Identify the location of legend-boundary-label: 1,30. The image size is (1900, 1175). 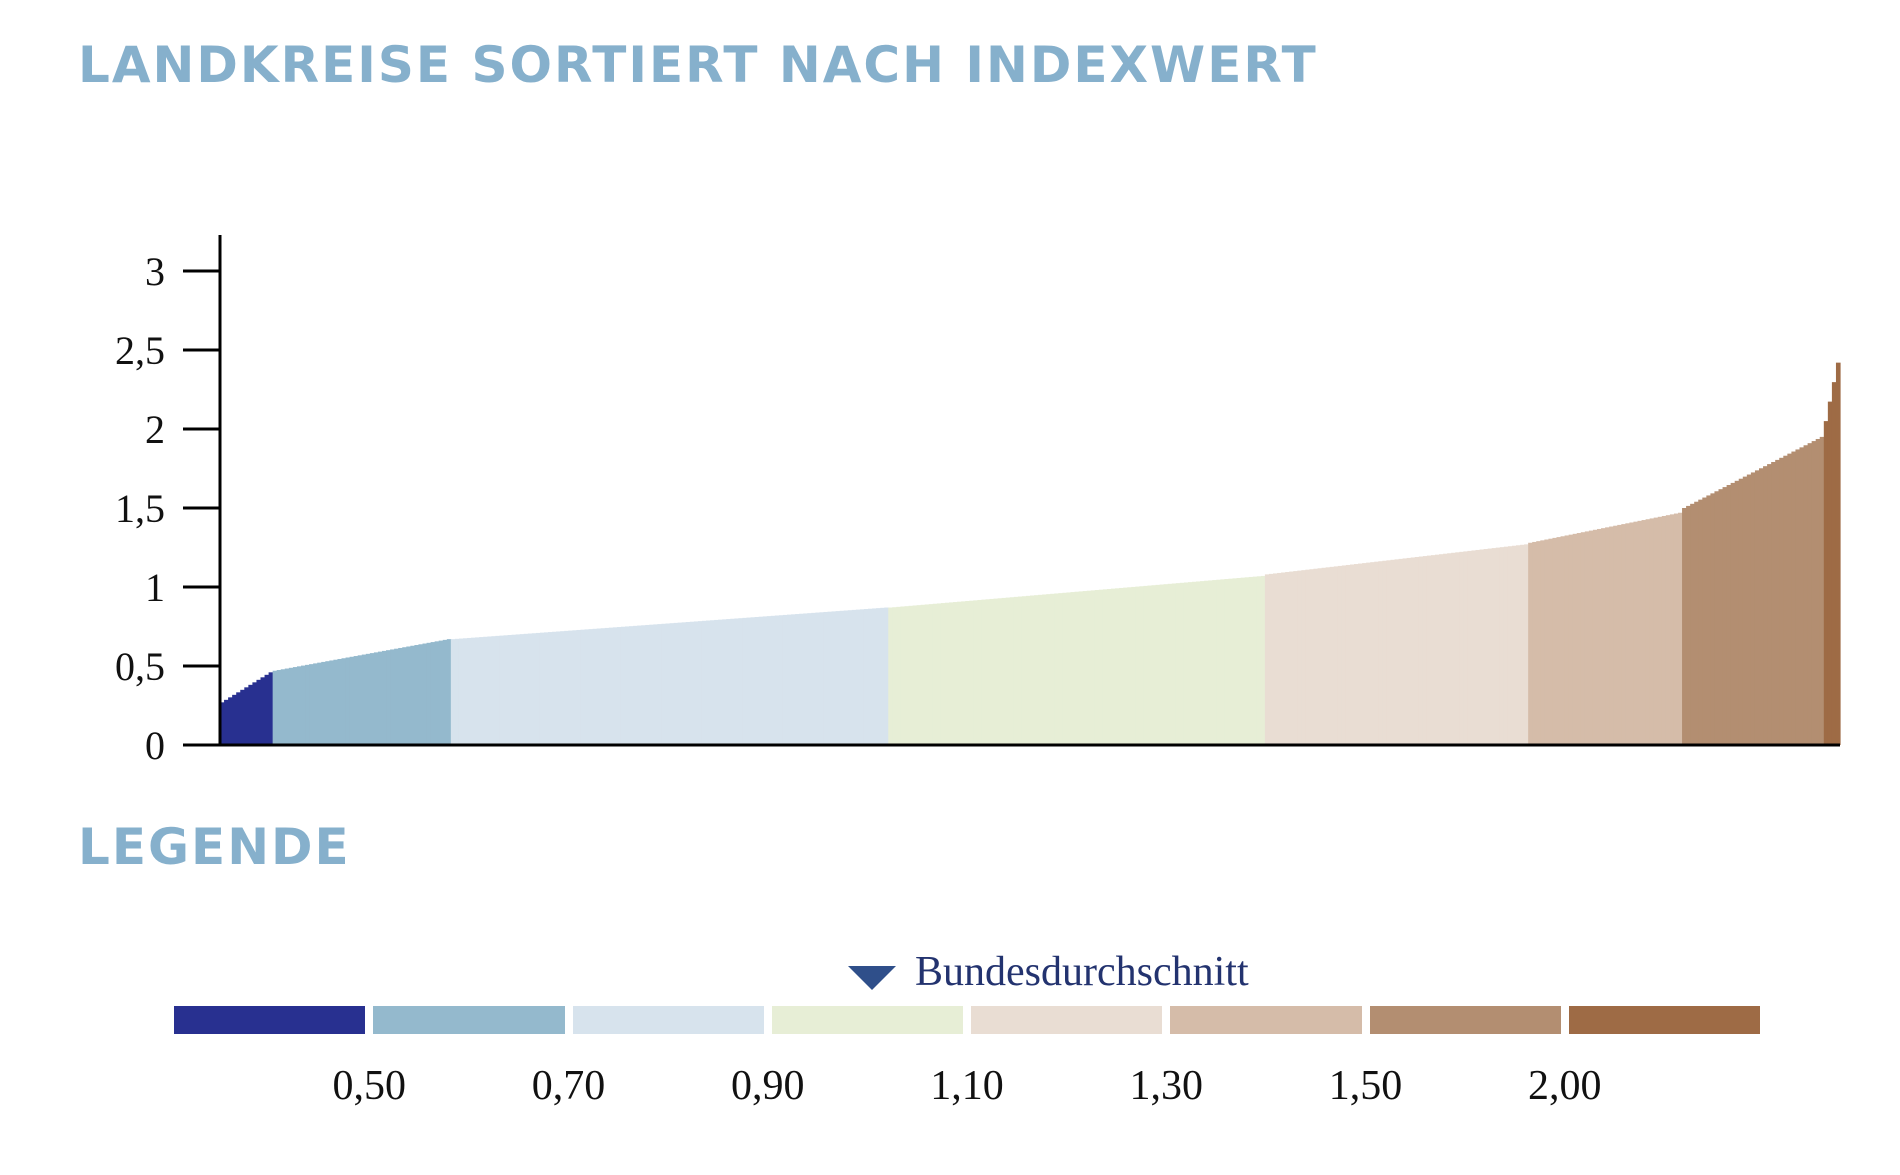
(1166, 1086).